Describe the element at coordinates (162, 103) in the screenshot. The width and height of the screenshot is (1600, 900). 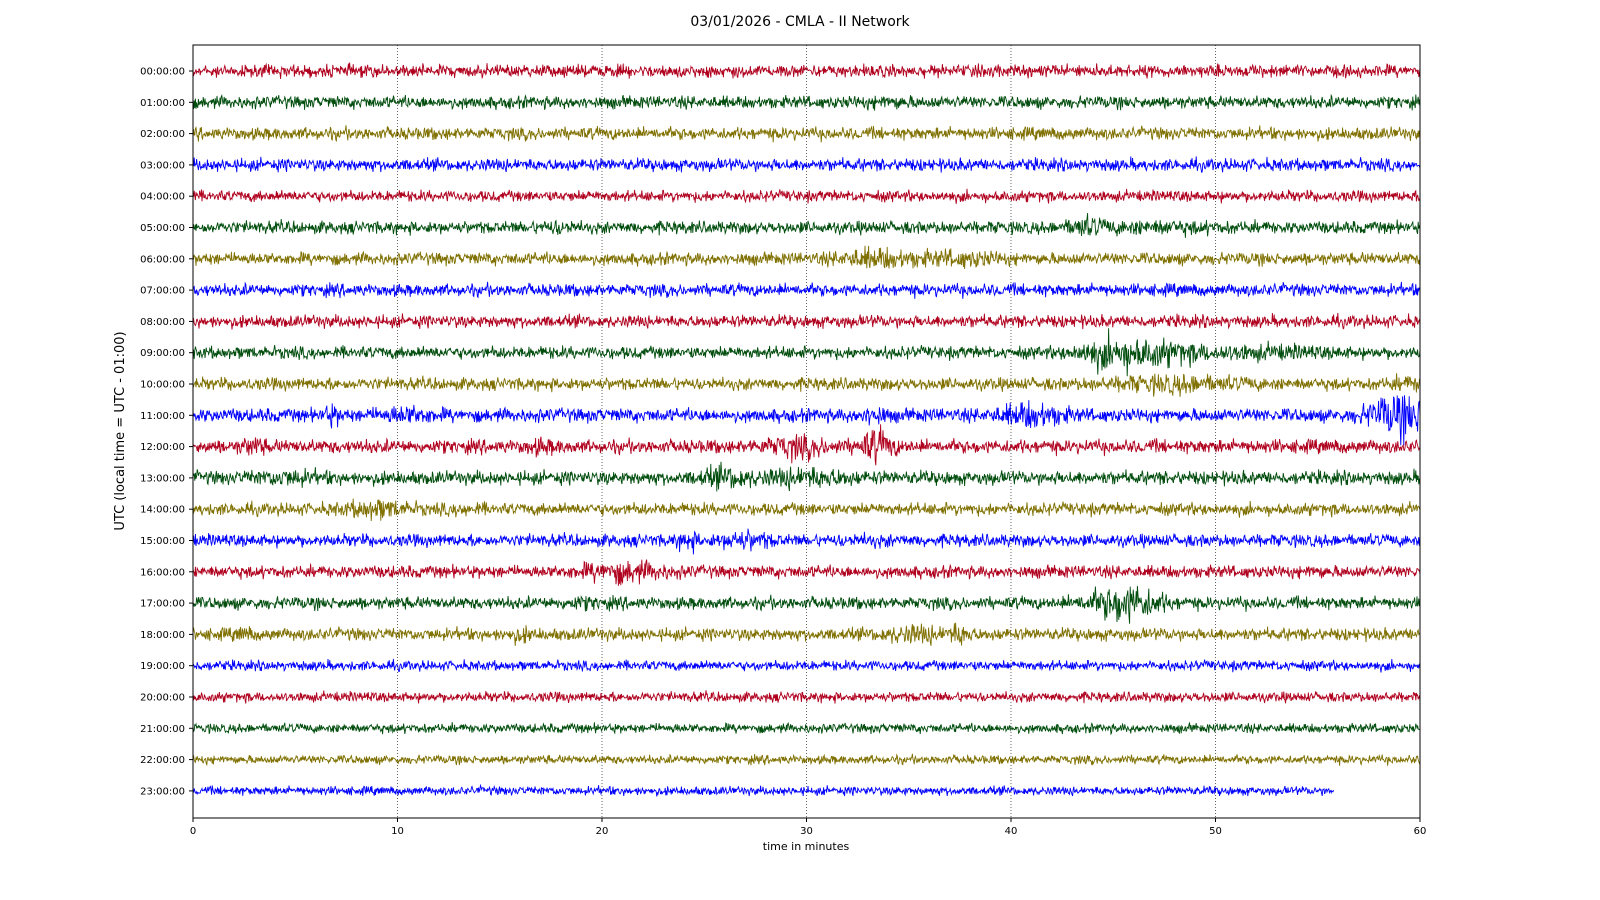
I see `y-tick-label: 01:00:00` at that location.